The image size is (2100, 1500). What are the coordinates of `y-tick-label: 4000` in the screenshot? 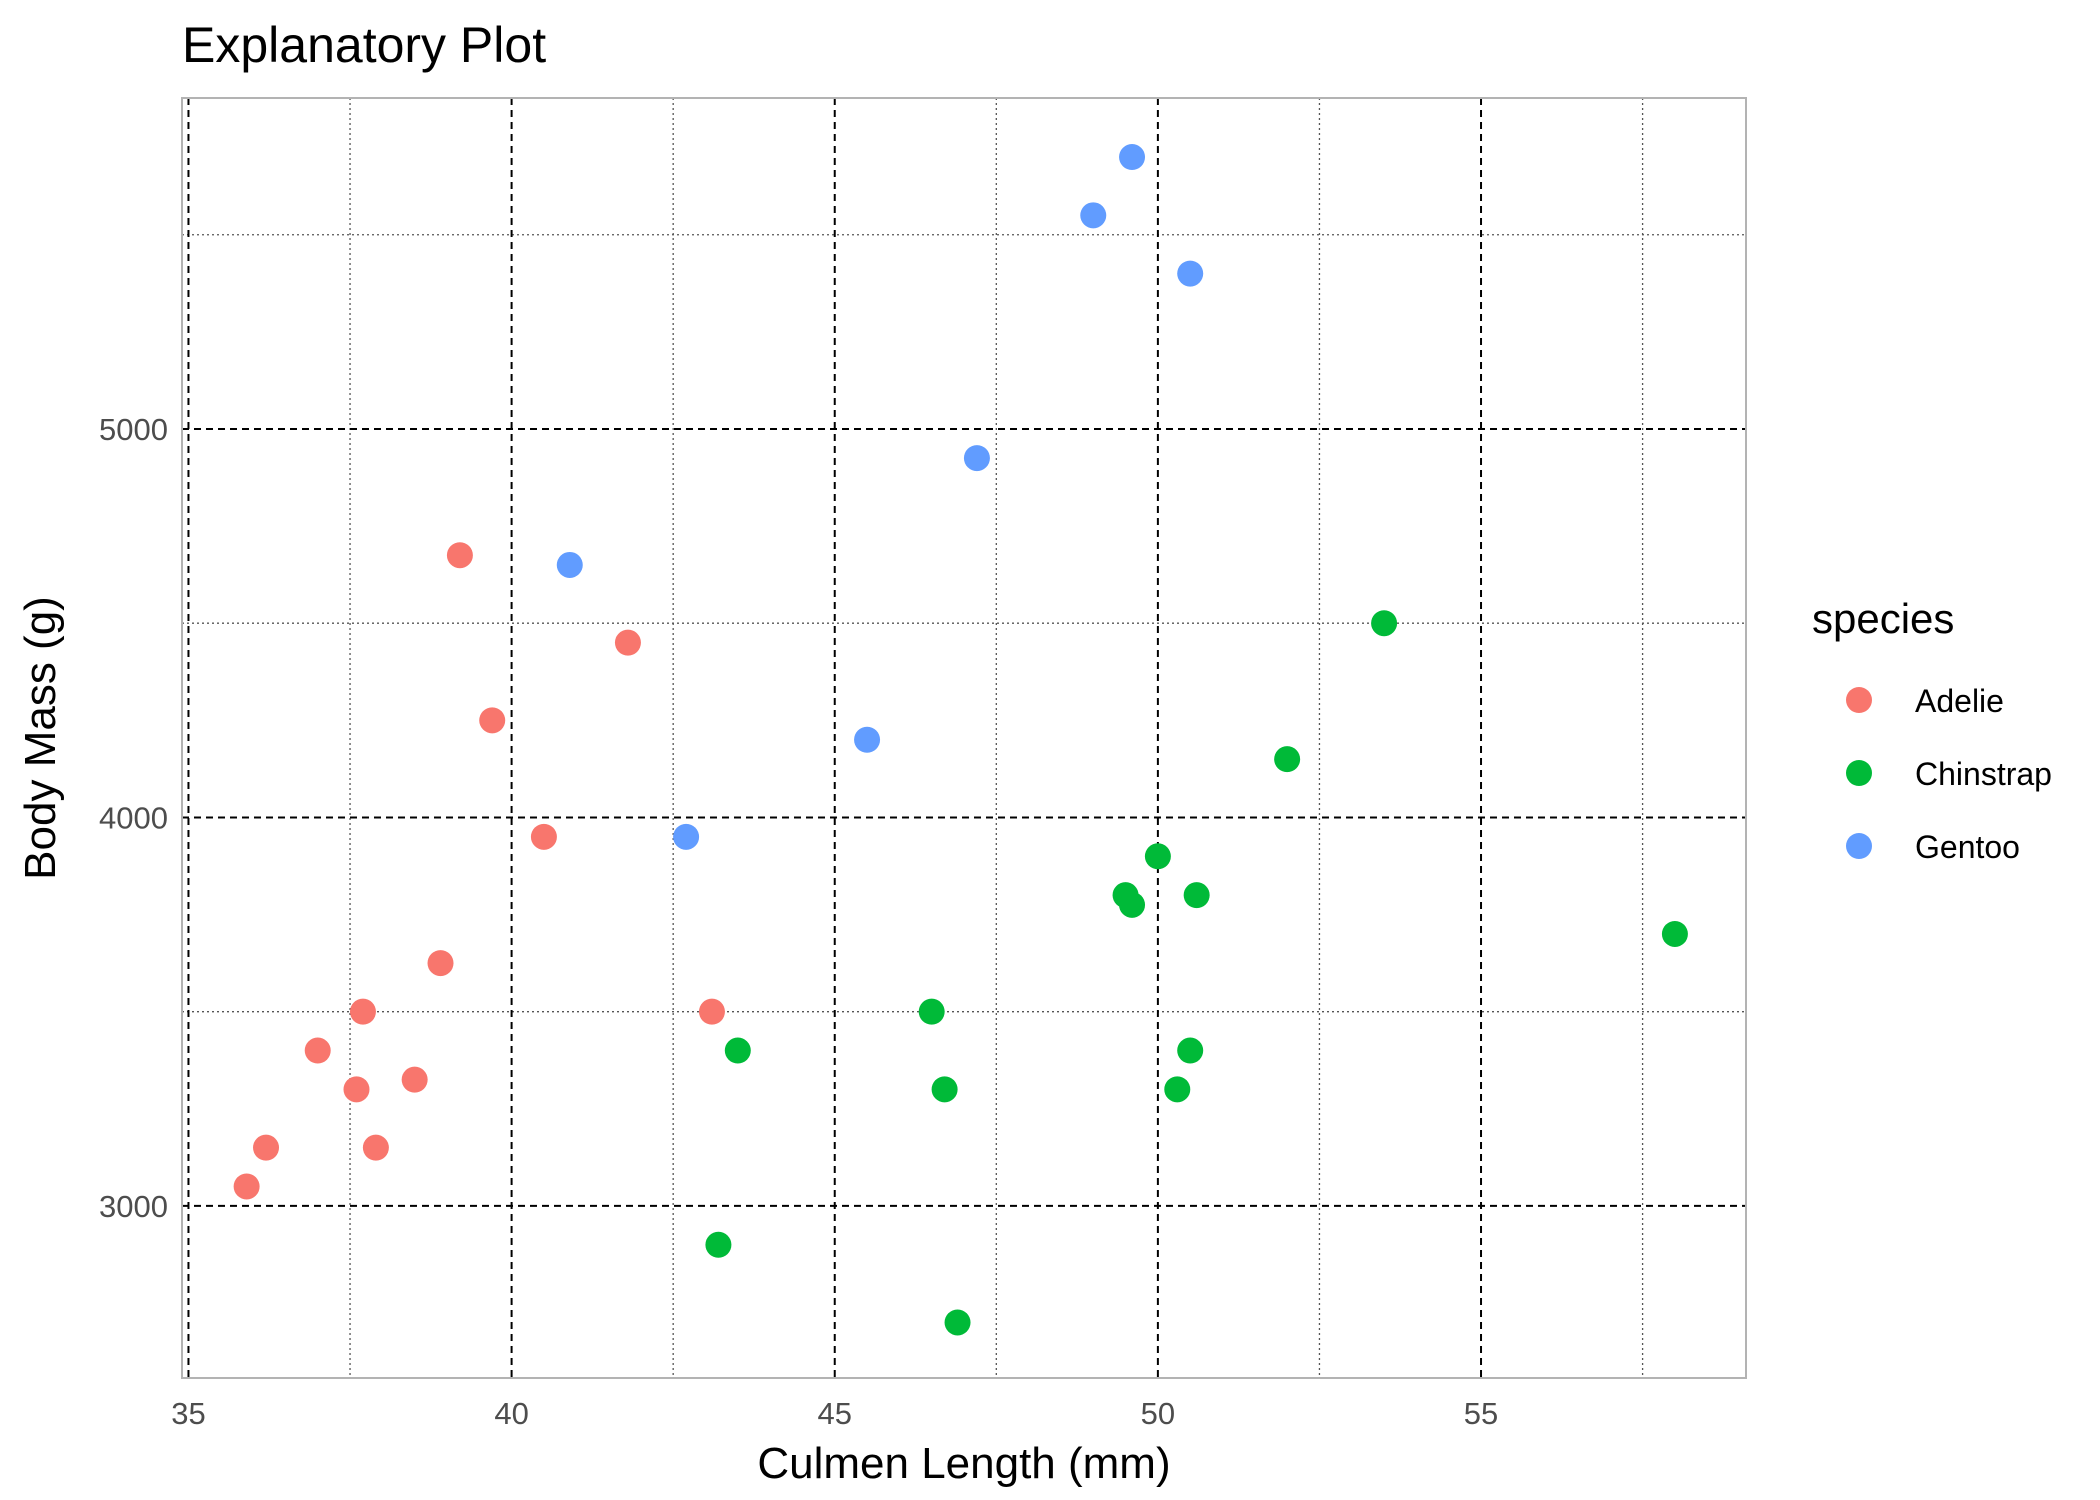 It's located at (133, 817).